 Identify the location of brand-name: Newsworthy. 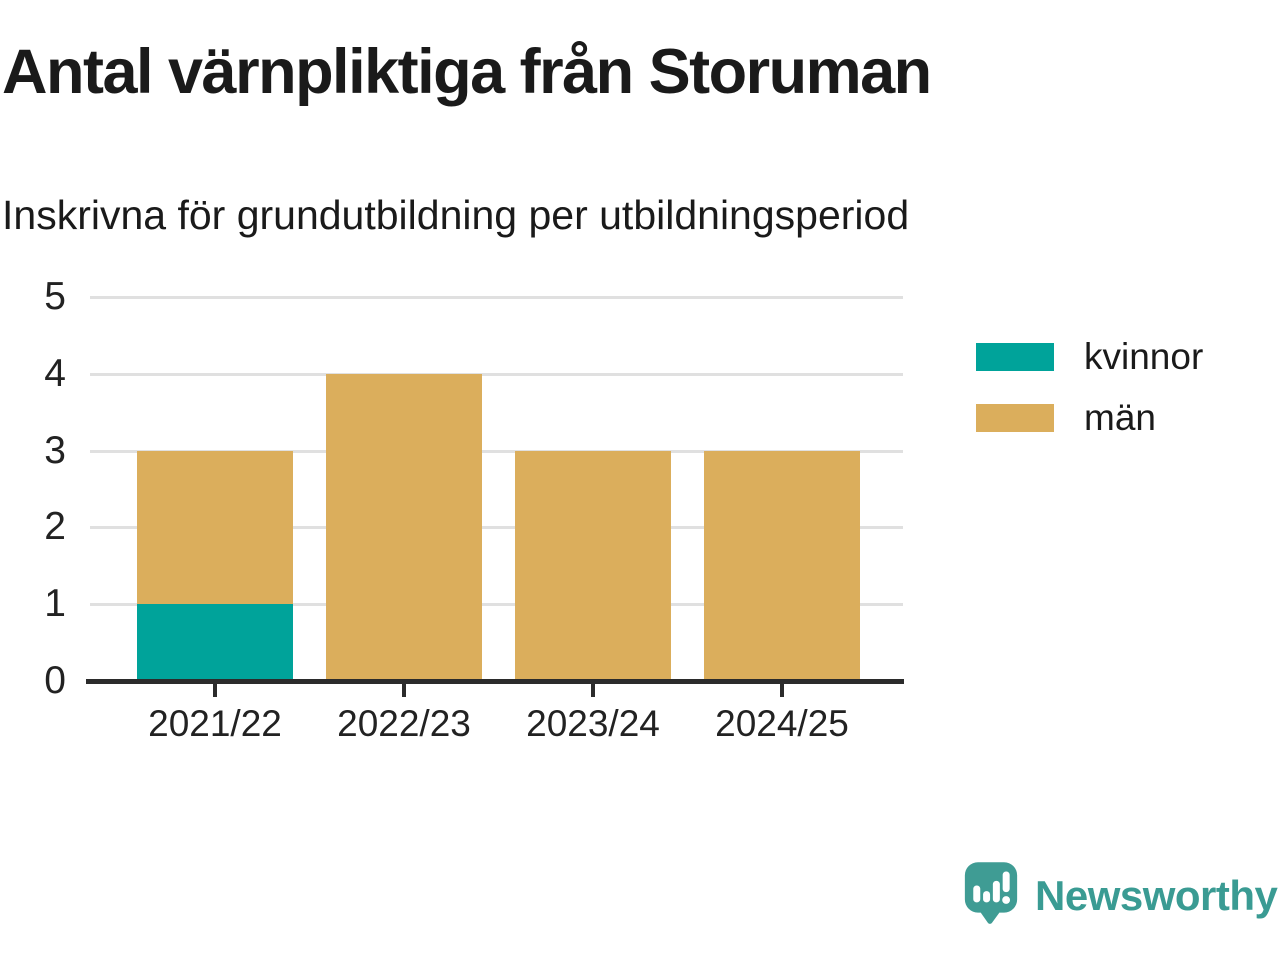
(1156, 895).